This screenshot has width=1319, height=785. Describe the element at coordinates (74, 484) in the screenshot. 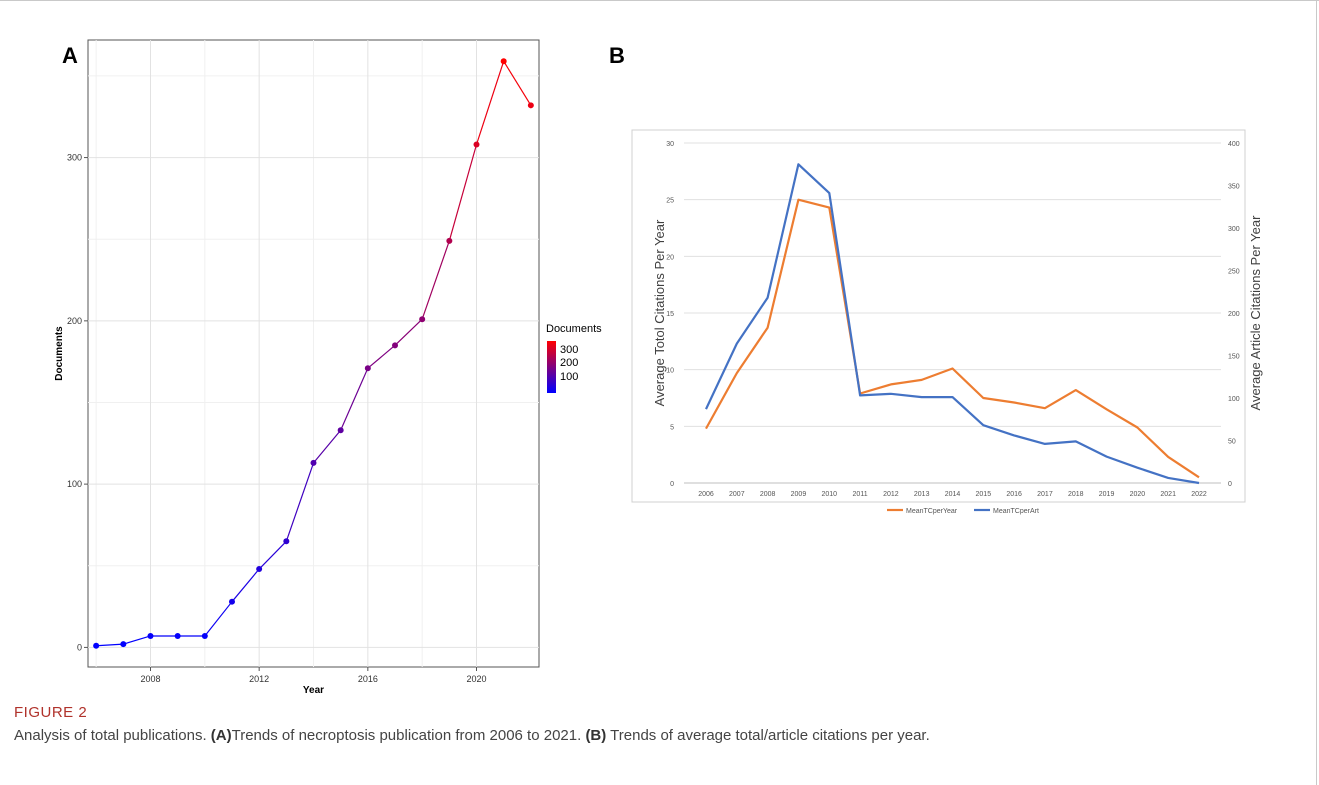

I see `chart-a-y-tick-label: 100` at that location.